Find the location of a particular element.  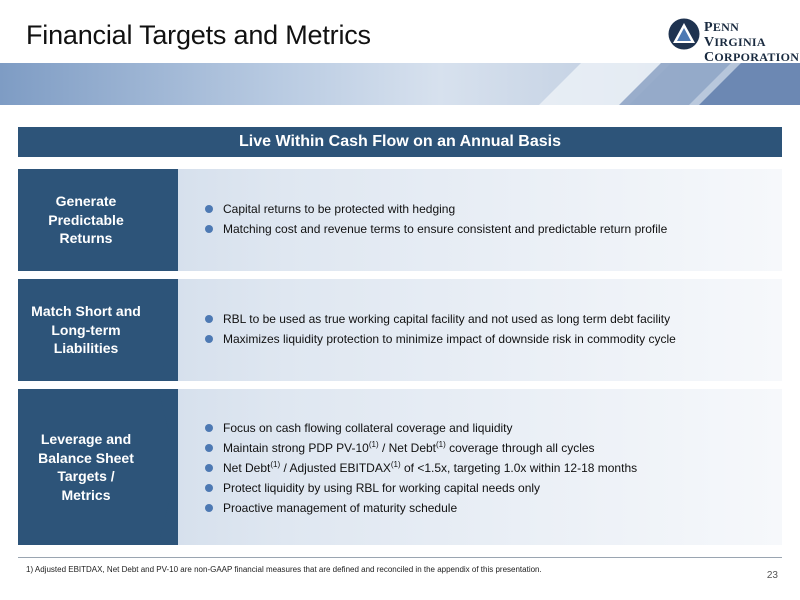

page-number: 23 is located at coordinates (772, 575).